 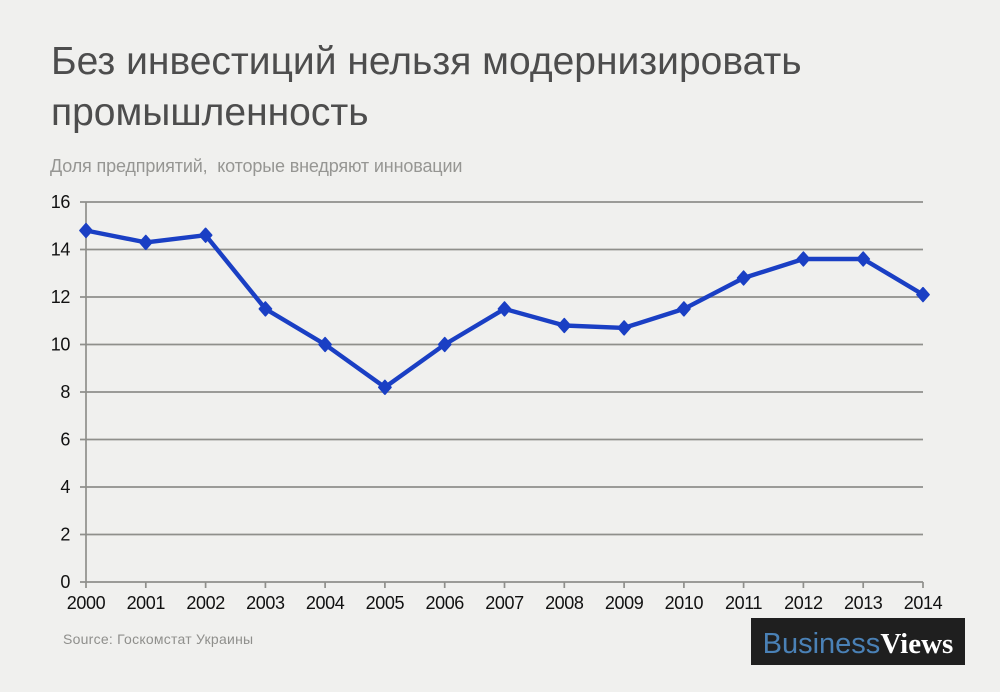 I want to click on svg-text: 2009, so click(x=624, y=603).